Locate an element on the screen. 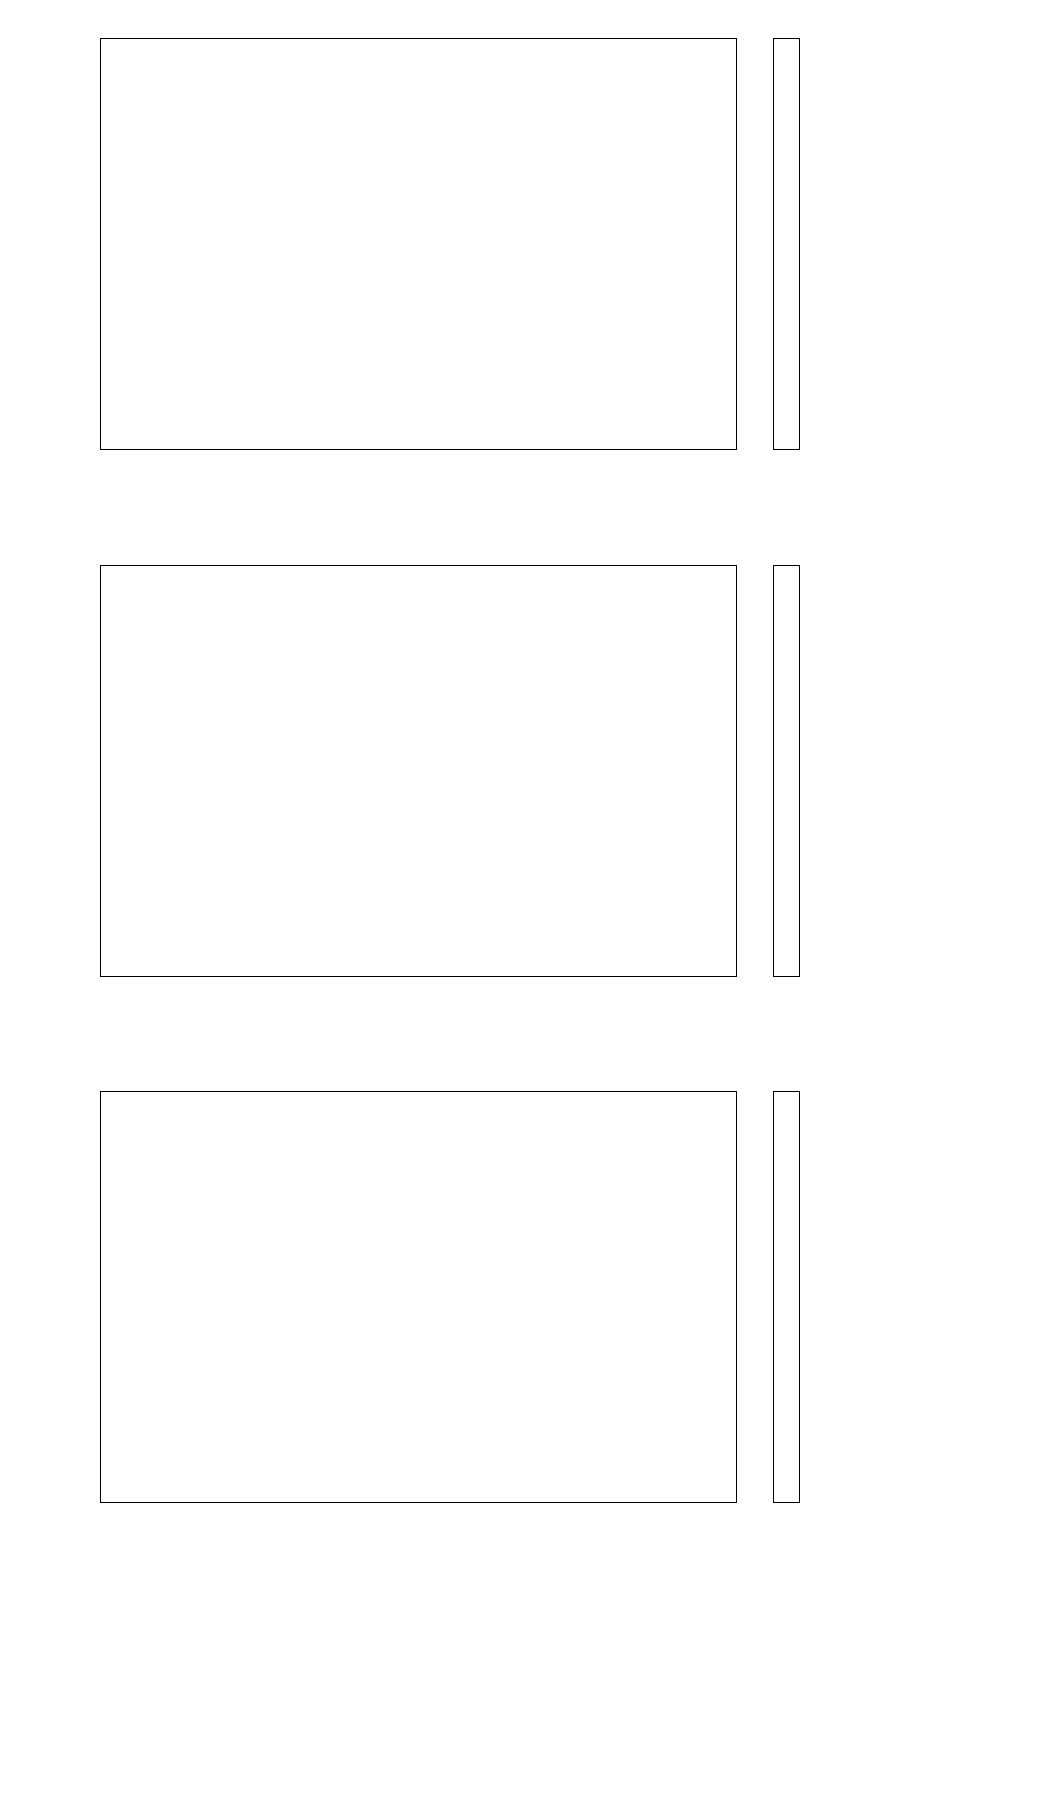 This screenshot has height=1806, width=1052. colorbar-hhe is located at coordinates (786, 244).